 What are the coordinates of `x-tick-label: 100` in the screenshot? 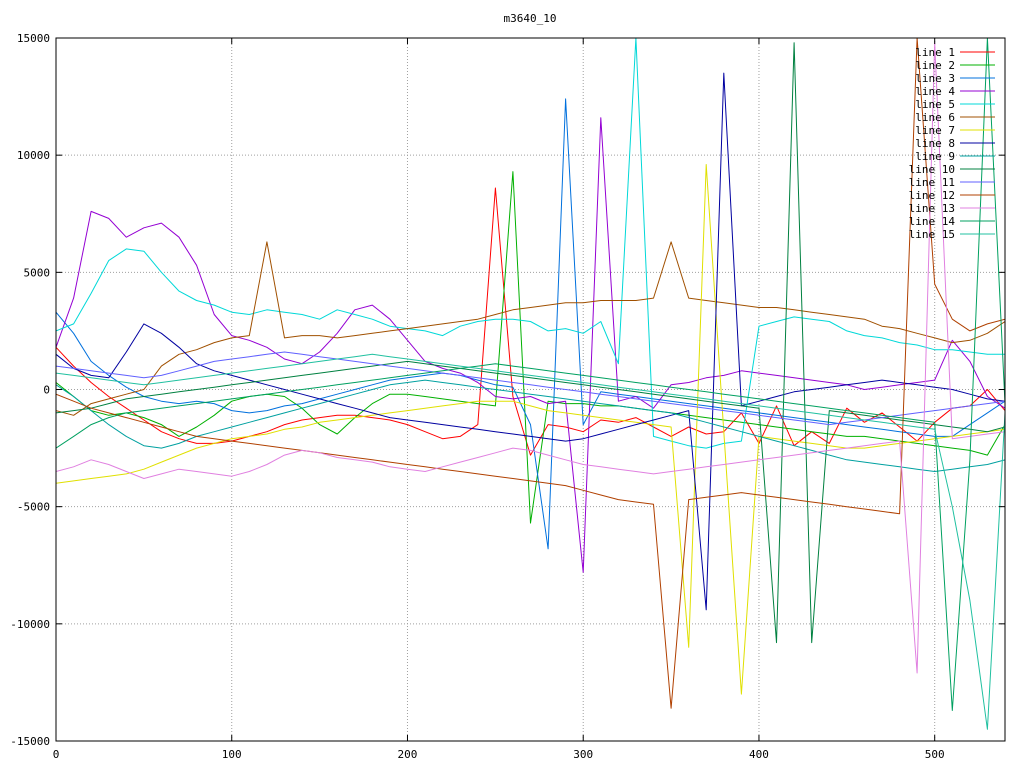 It's located at (232, 754).